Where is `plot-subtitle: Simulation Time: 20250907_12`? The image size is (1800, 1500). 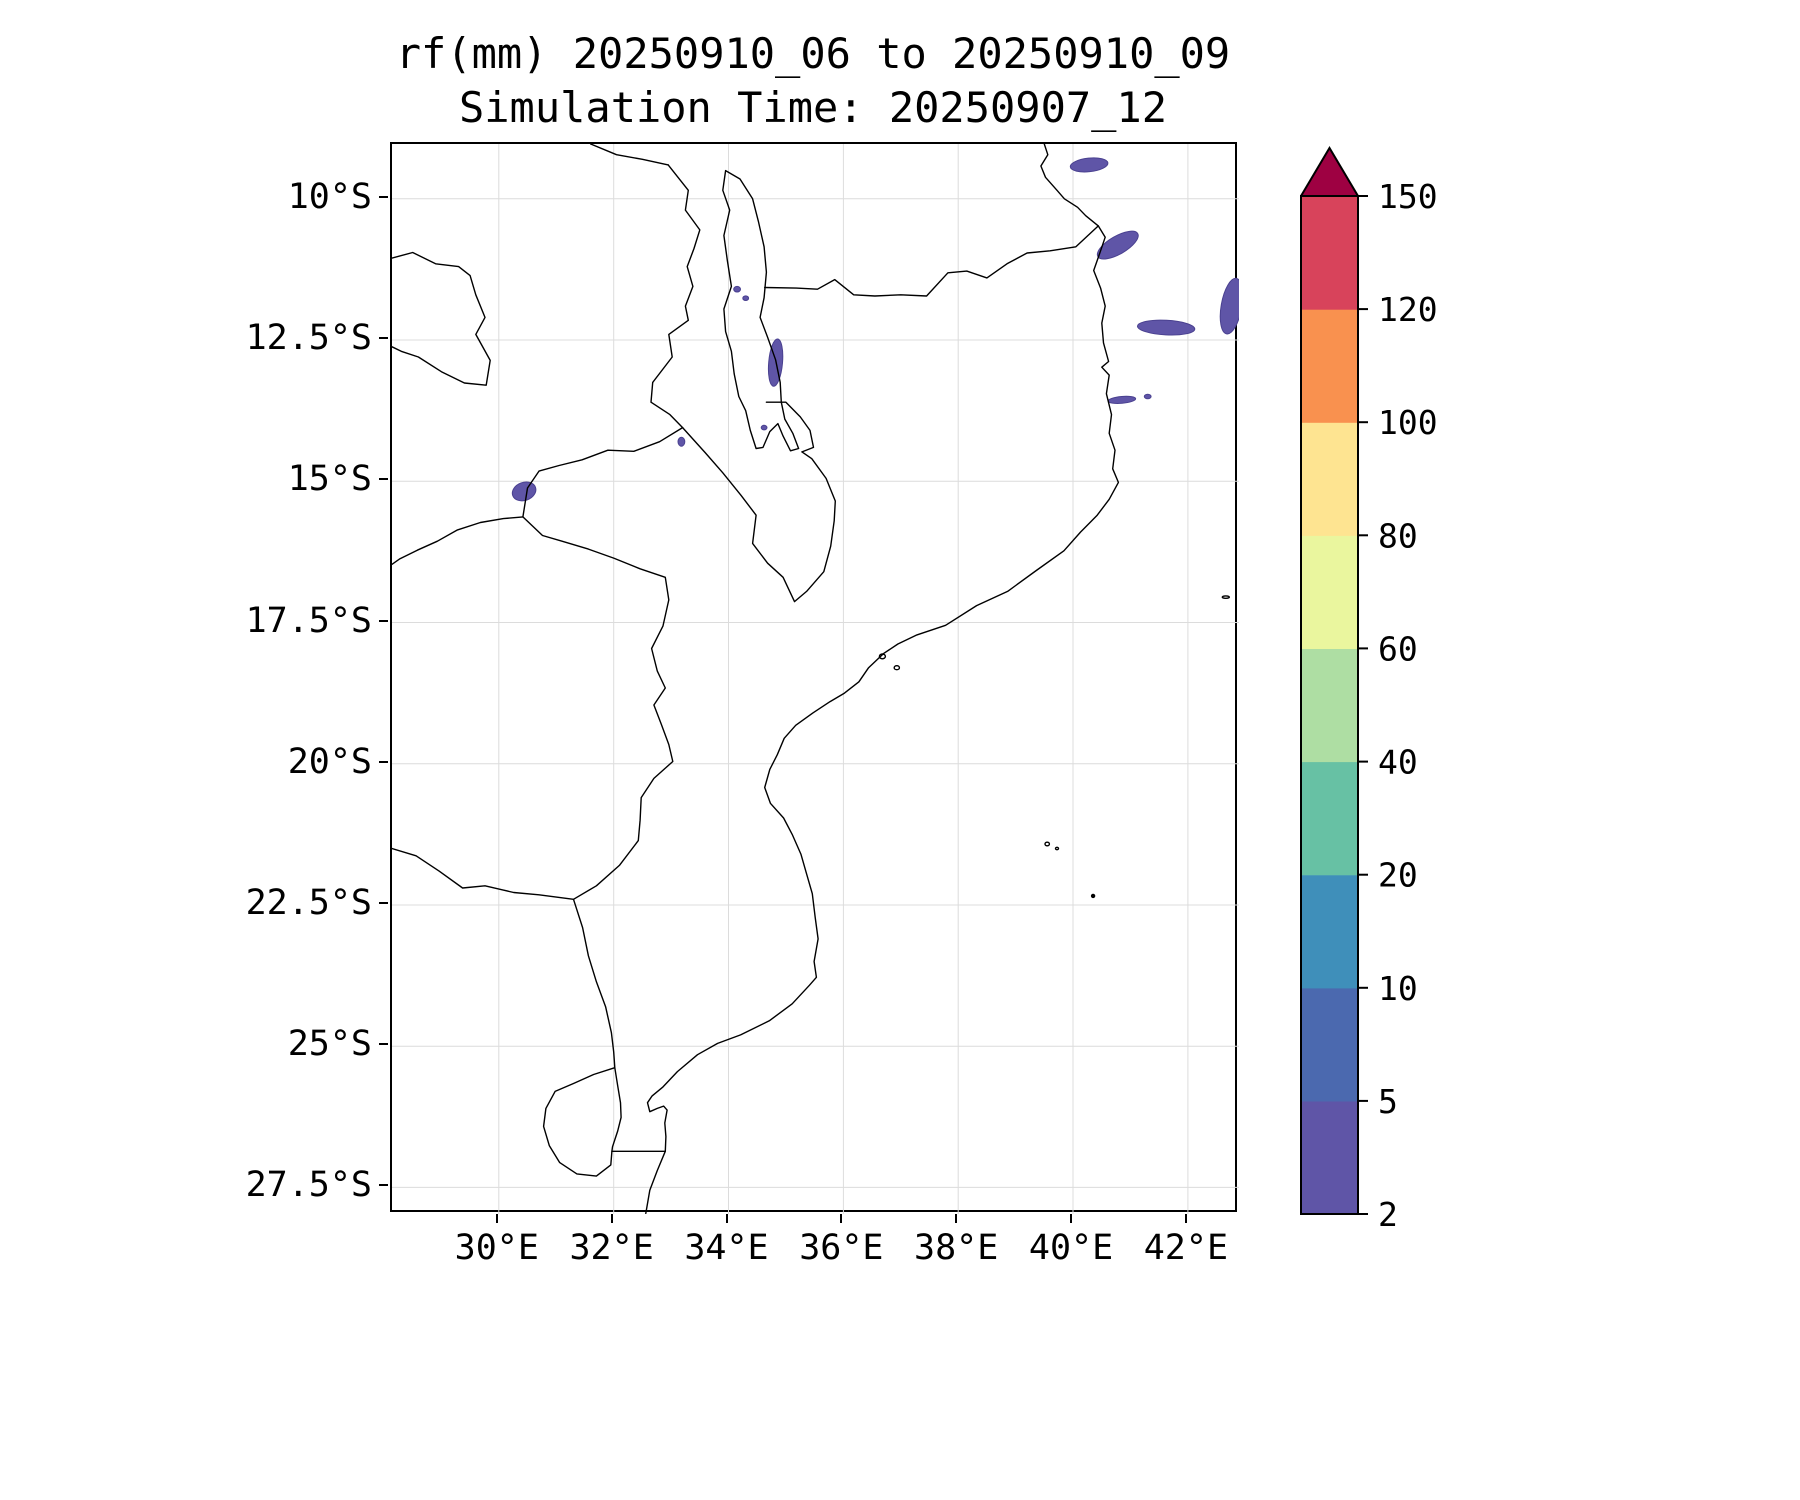
plot-subtitle: Simulation Time: 20250907_12 is located at coordinates (812, 107).